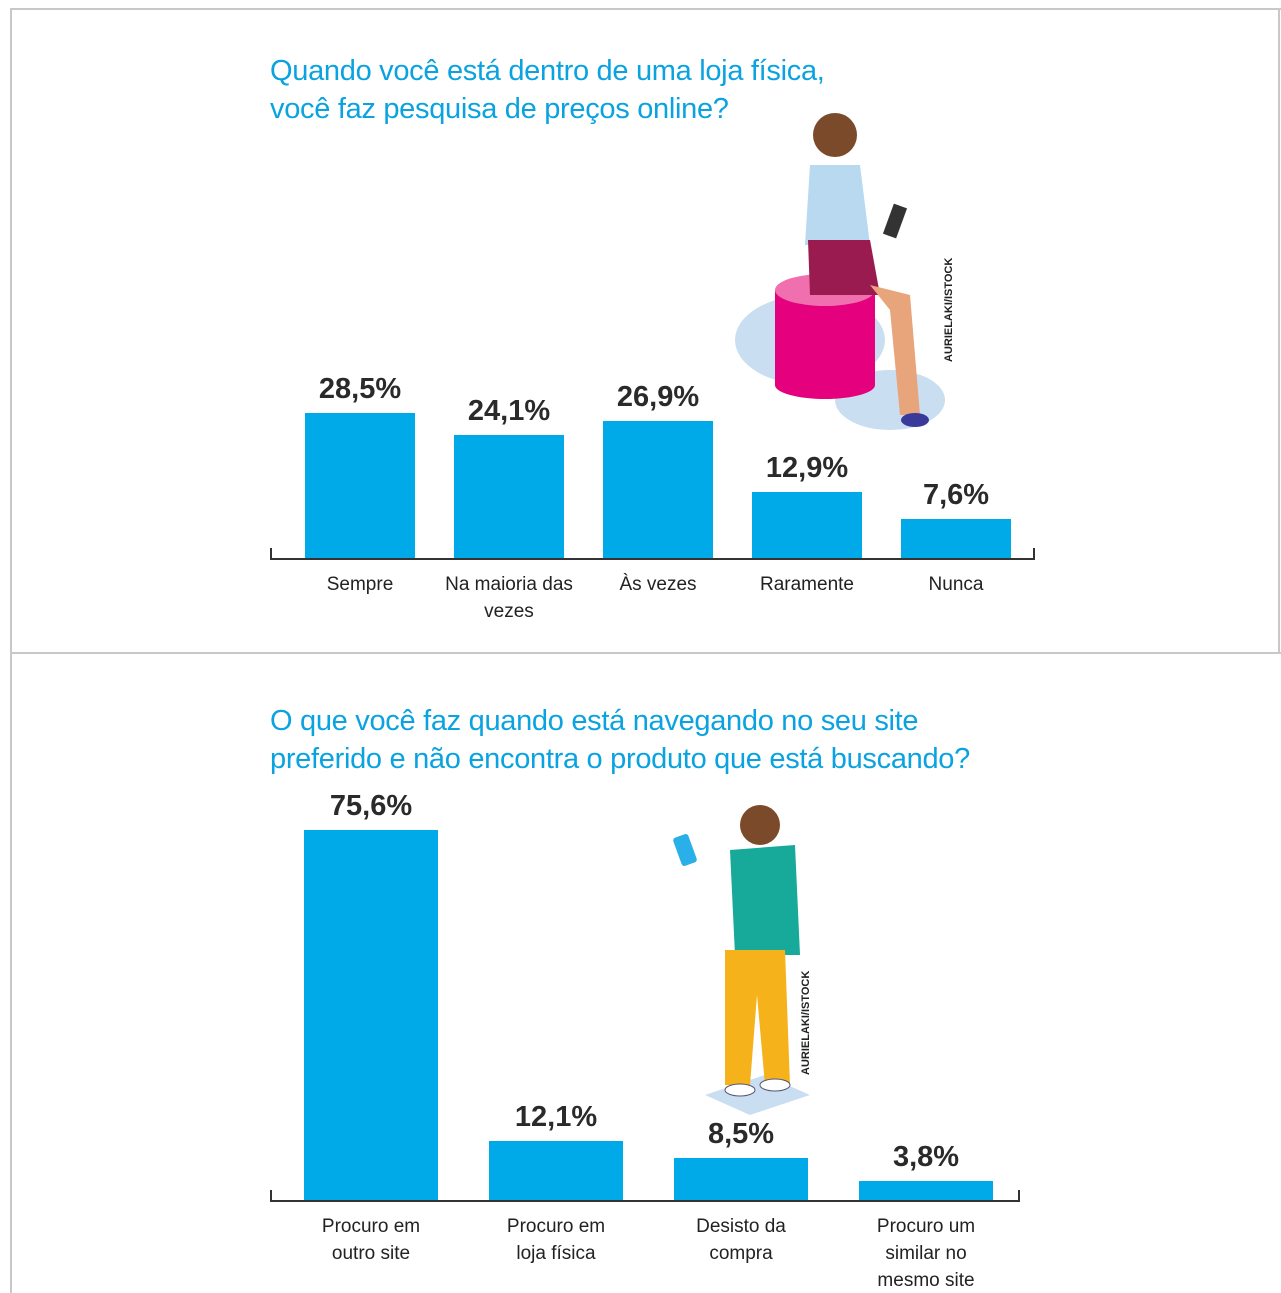  I want to click on frame-left, so click(11, 650).